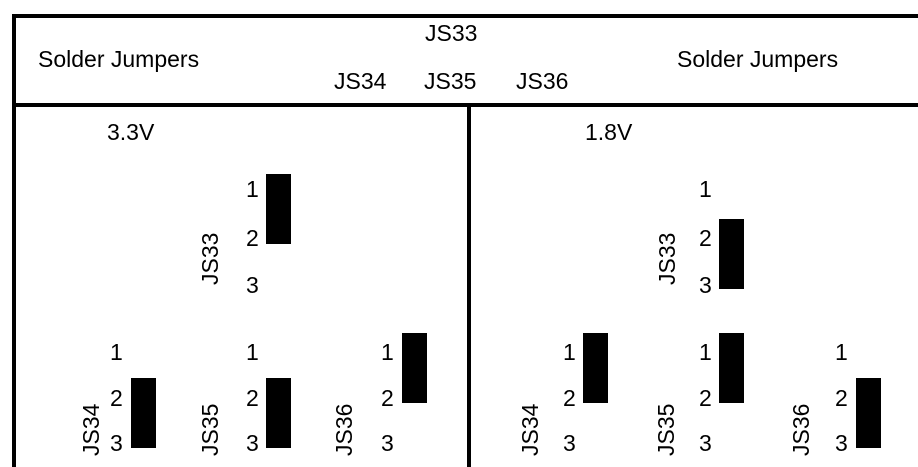 The image size is (918, 467). I want to click on header-right-title: Solder Jumpers, so click(758, 59).